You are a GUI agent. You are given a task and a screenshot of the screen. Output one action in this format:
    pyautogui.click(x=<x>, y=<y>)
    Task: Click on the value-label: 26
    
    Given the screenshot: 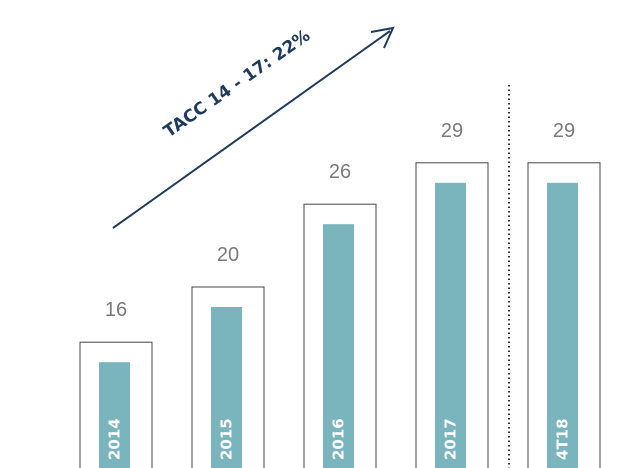 What is the action you would take?
    pyautogui.click(x=340, y=172)
    